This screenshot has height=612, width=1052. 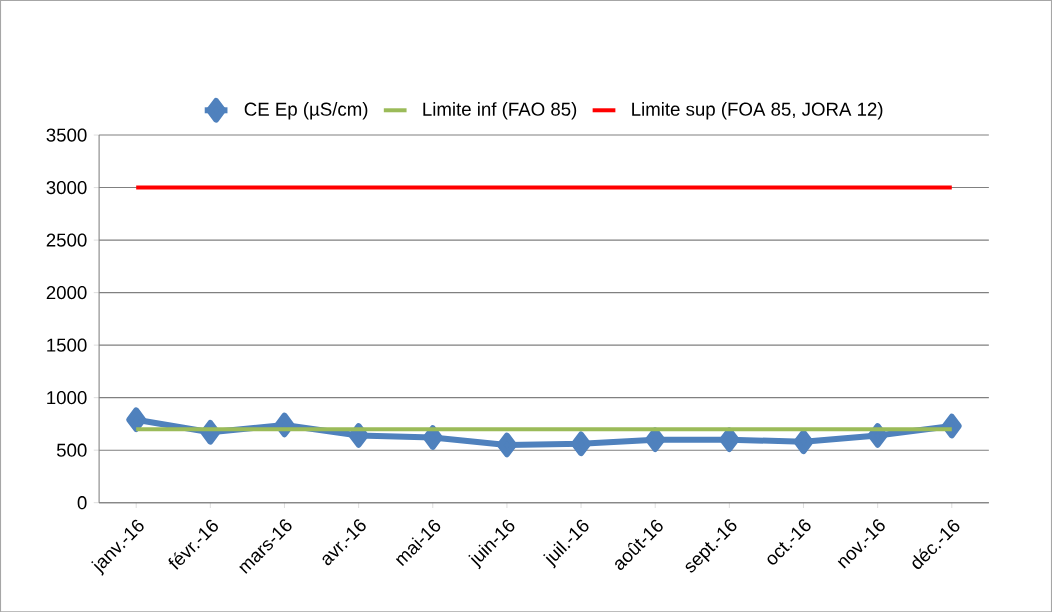 What do you see at coordinates (757, 110) in the screenshot?
I see `legend-label: Limite sup (FOA 85, JORA 12)` at bounding box center [757, 110].